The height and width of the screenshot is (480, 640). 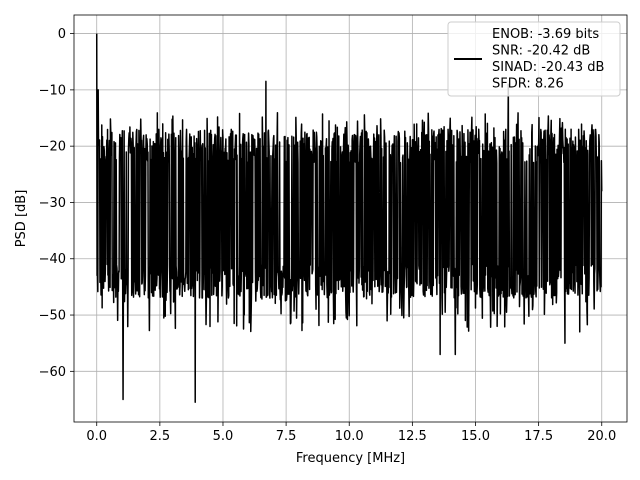 What do you see at coordinates (52, 316) in the screenshot?
I see `y-tick-label: −50` at bounding box center [52, 316].